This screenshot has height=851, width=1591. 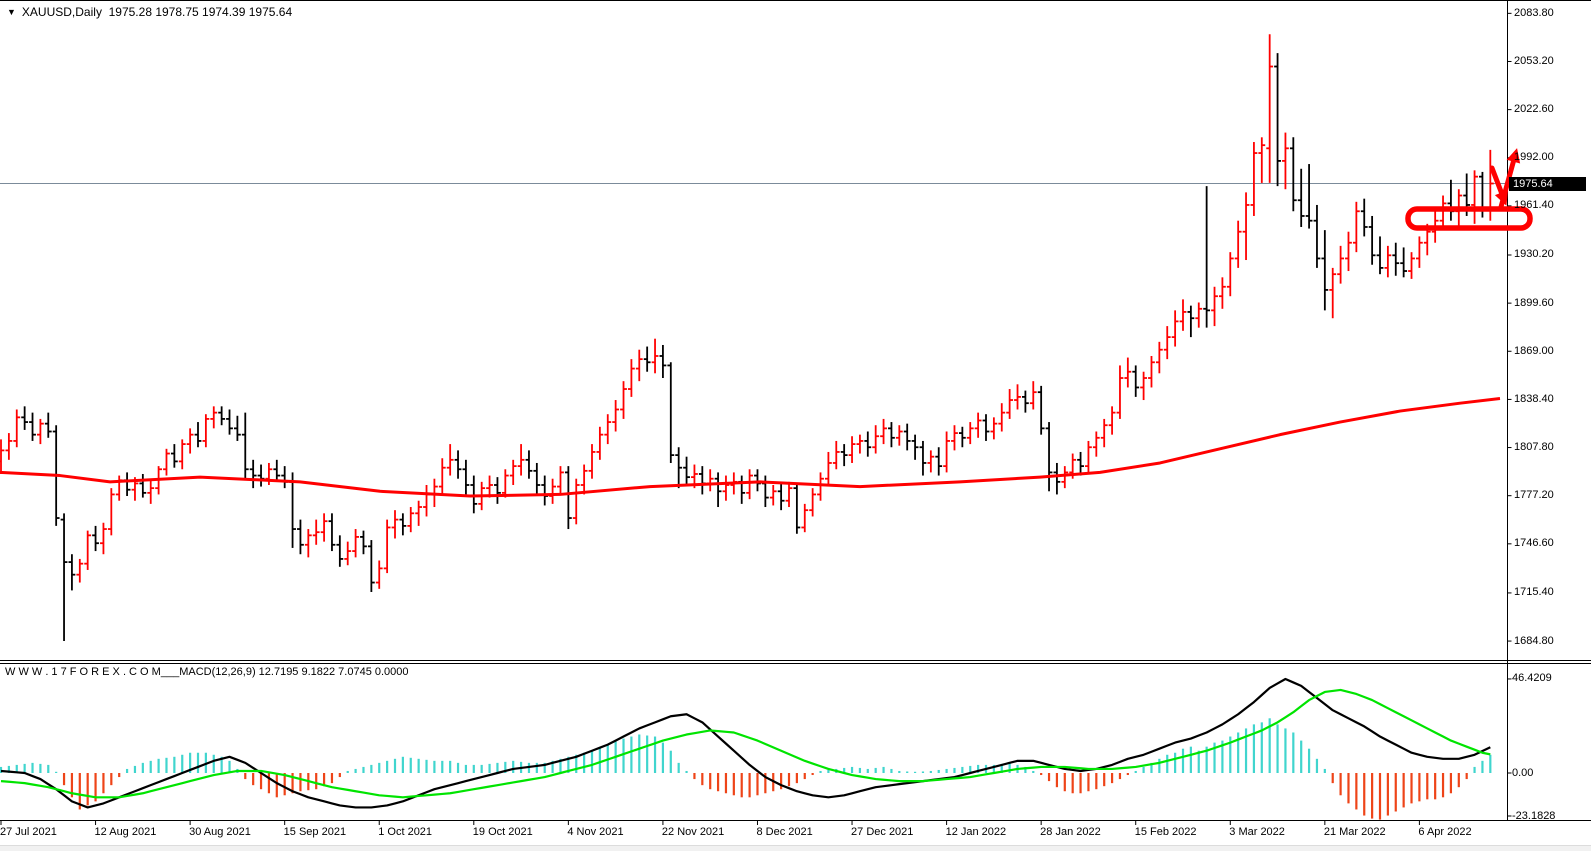 I want to click on time-axis-label: 28 Jan 2022, so click(x=1070, y=832).